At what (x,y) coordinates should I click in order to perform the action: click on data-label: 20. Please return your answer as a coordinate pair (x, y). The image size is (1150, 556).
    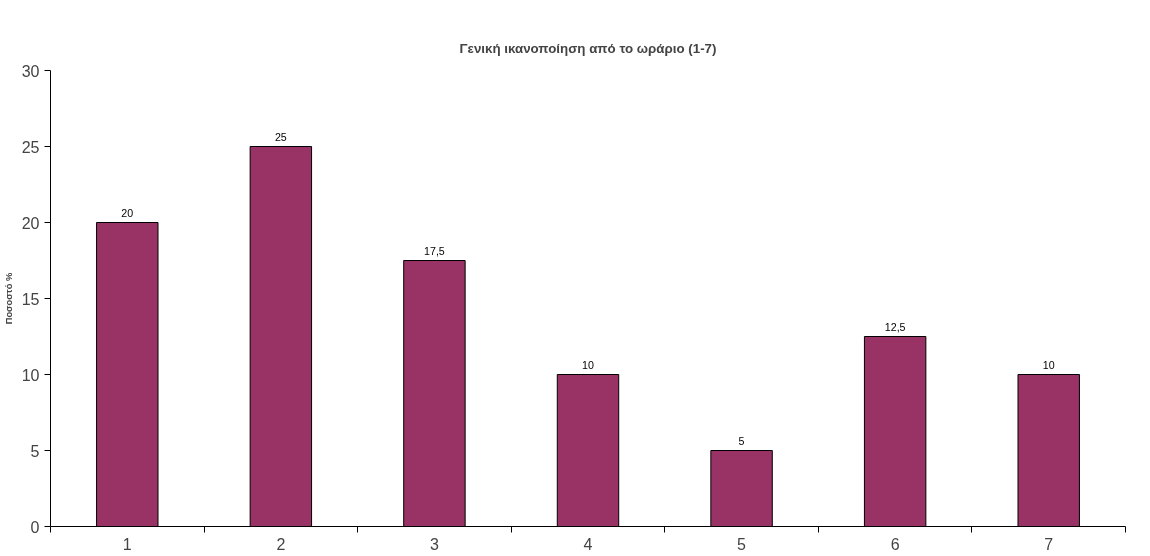
    Looking at the image, I should click on (127, 212).